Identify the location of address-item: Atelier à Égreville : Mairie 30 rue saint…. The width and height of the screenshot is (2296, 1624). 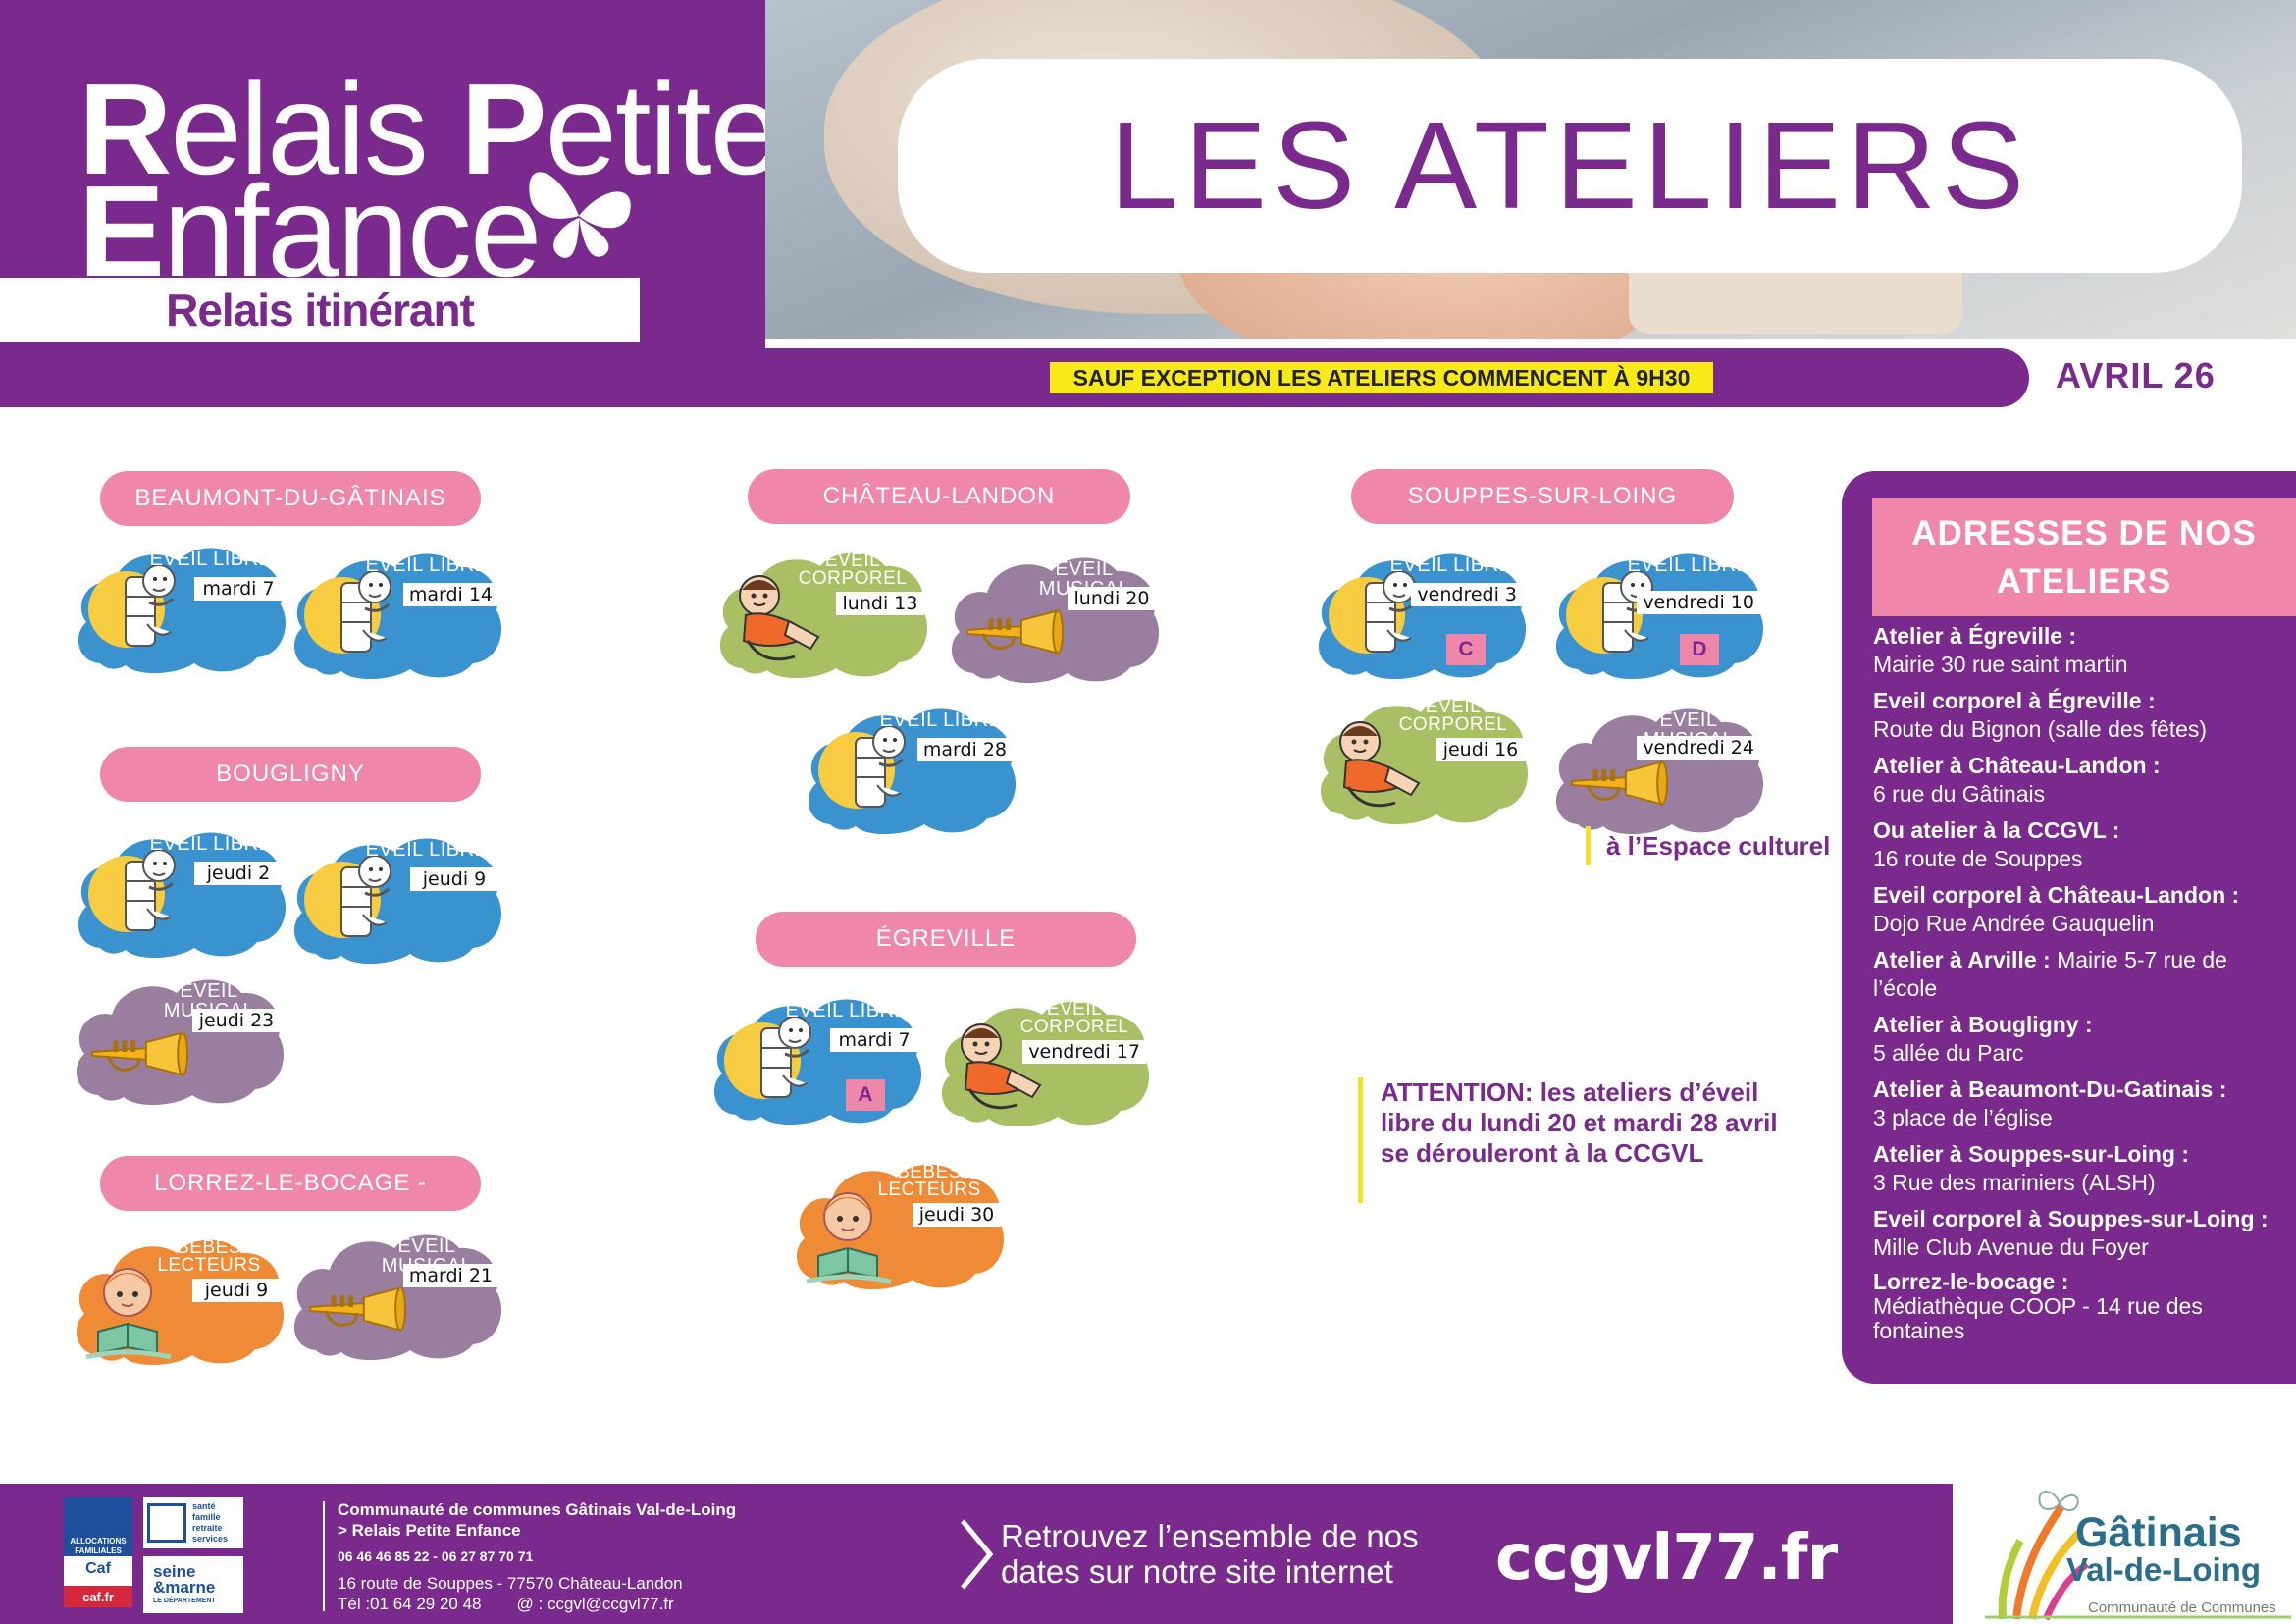
(2000, 650).